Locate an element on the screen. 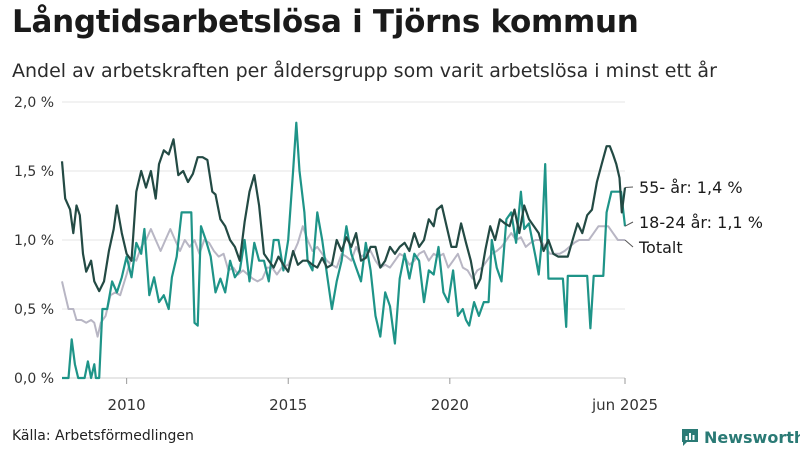  series-end-label: 55- år: 1,4 % is located at coordinates (691, 187).